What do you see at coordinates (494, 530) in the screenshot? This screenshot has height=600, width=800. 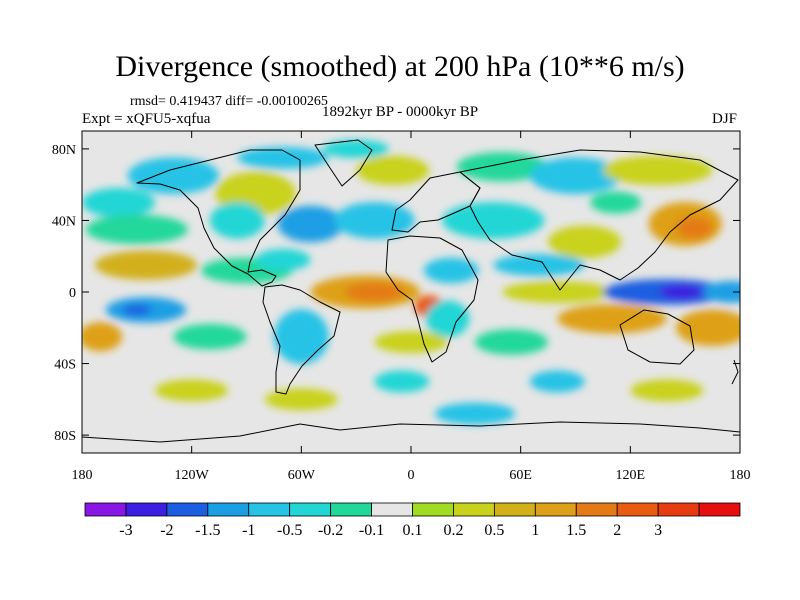 I see `colorbar-label: 0.5` at bounding box center [494, 530].